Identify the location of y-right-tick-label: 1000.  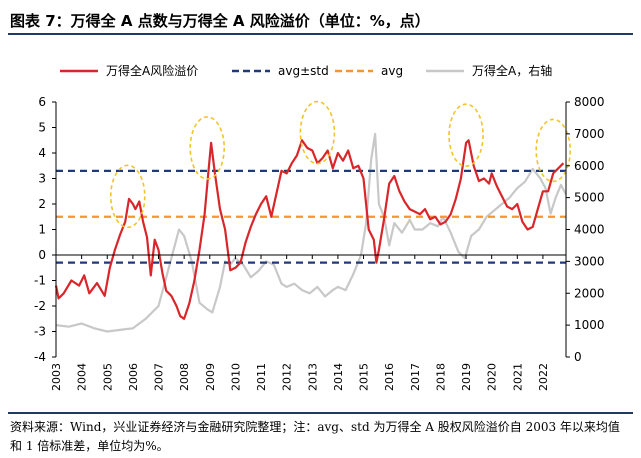
(589, 325).